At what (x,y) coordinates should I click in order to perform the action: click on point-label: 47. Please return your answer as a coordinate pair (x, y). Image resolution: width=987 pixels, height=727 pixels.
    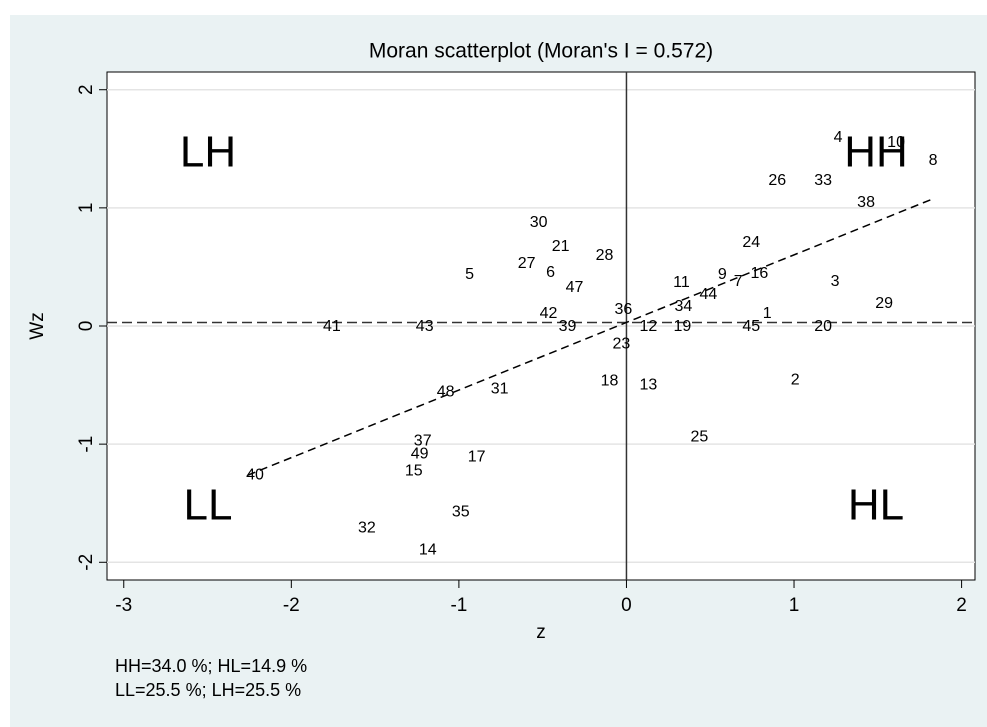
    Looking at the image, I should click on (575, 287).